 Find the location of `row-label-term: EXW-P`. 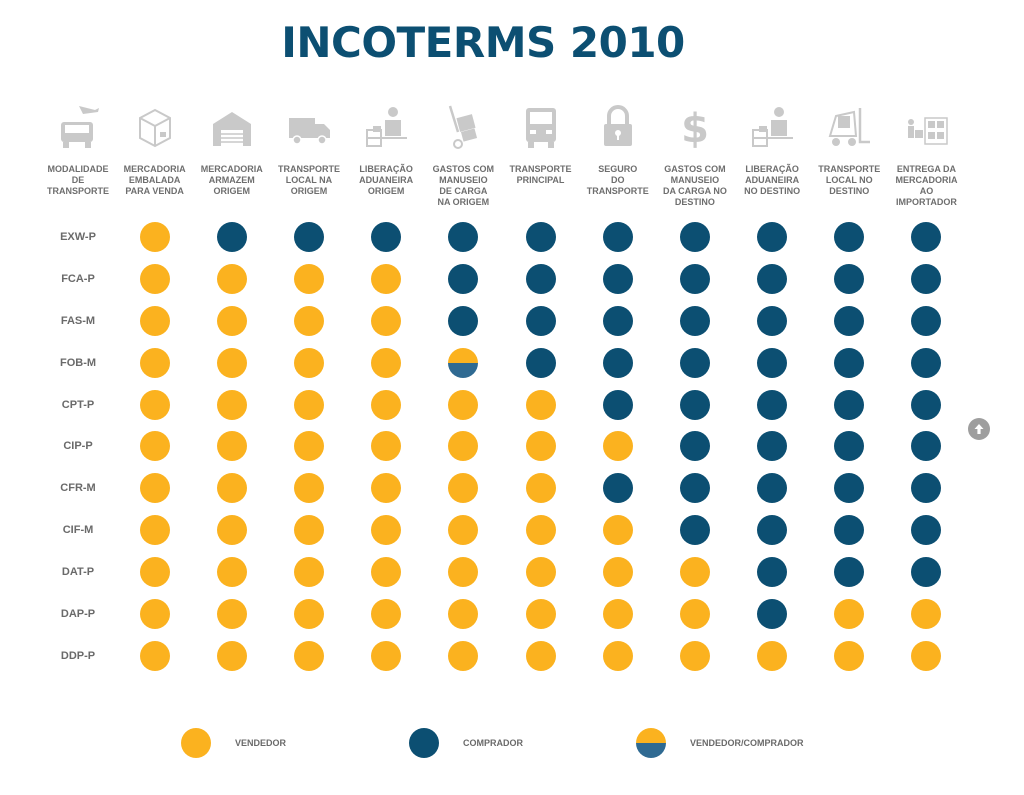

row-label-term: EXW-P is located at coordinates (78, 236).